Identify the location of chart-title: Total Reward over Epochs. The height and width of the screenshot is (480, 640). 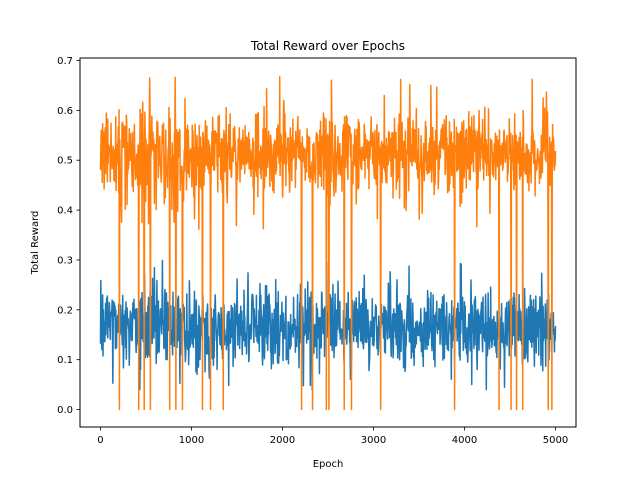
(327, 46).